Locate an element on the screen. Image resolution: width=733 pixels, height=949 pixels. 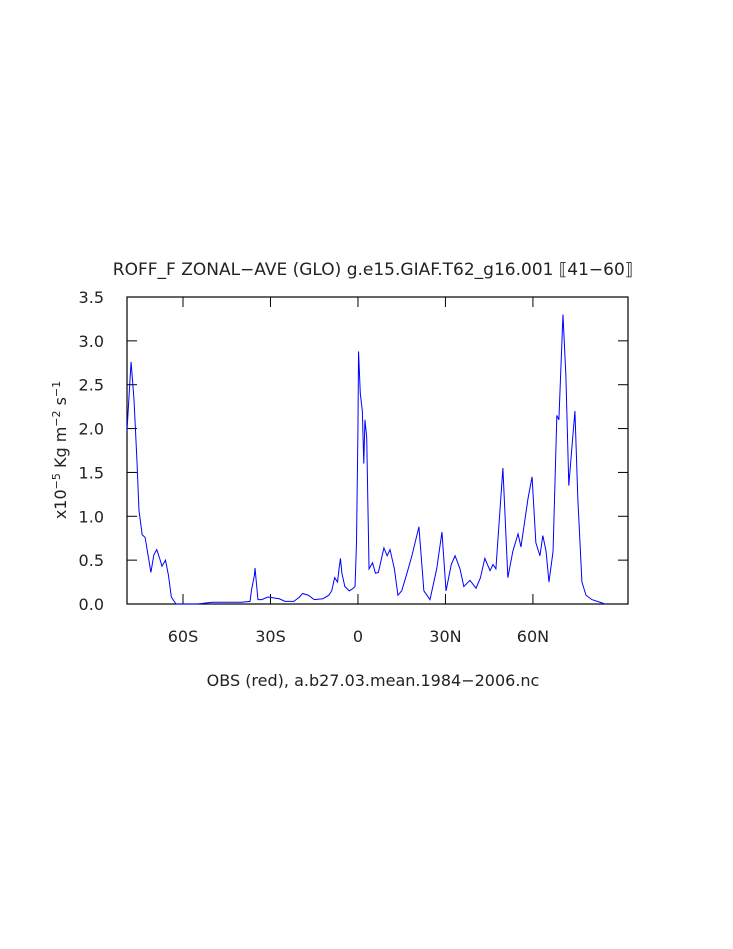
y-tick-label: 2.0 is located at coordinates (91, 429).